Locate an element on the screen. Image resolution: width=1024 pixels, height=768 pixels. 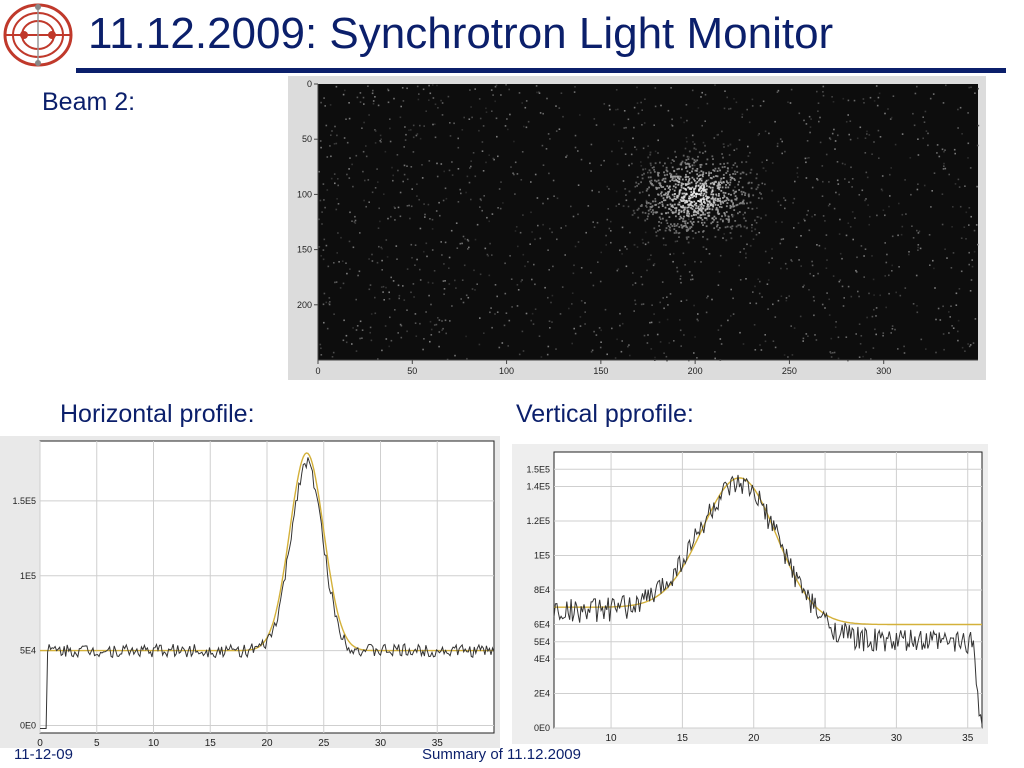
footer-date: 11-12-09 is located at coordinates (43, 754).